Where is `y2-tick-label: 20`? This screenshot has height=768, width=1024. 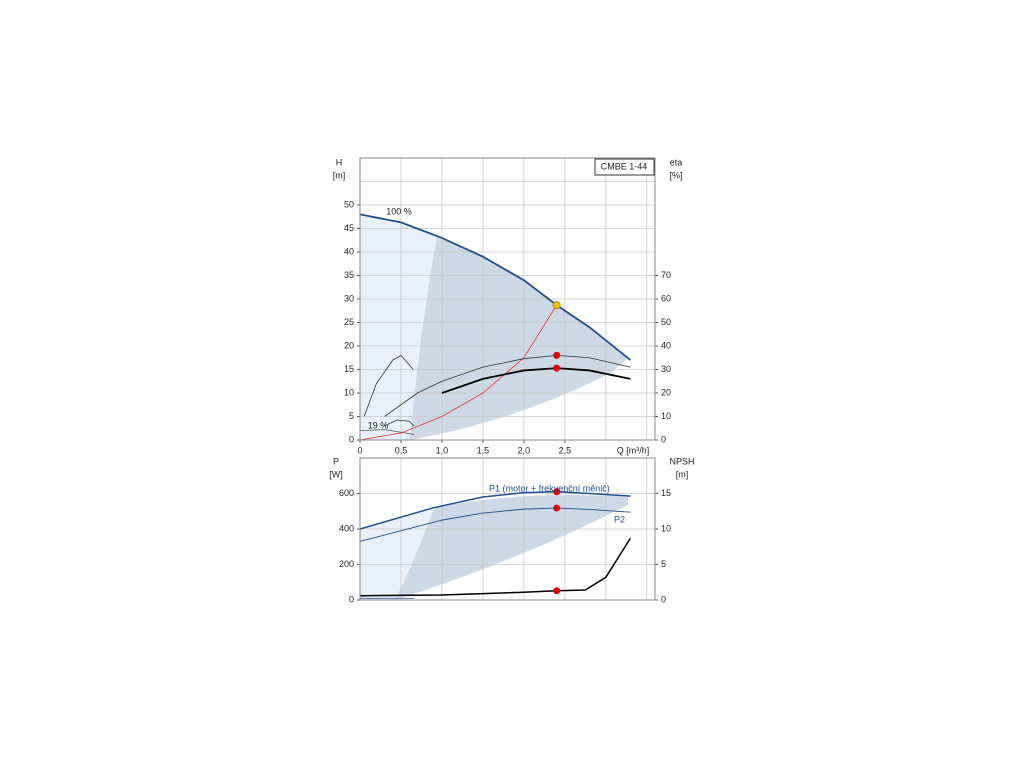
y2-tick-label: 20 is located at coordinates (666, 392).